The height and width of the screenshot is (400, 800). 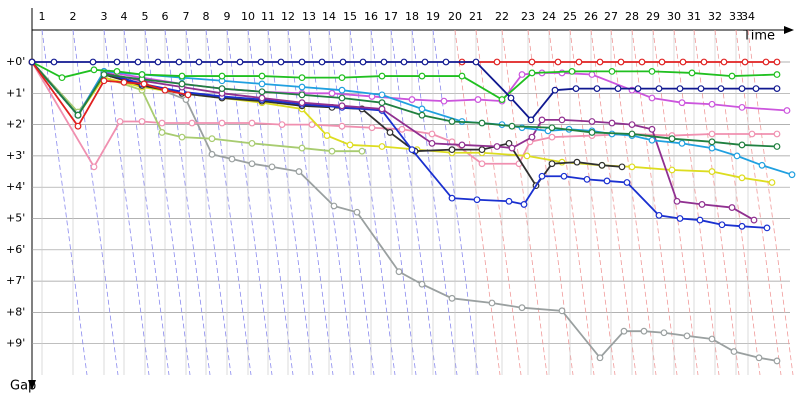 What do you see at coordinates (433, 16) in the screenshot?
I see `x-tick-label: 19` at bounding box center [433, 16].